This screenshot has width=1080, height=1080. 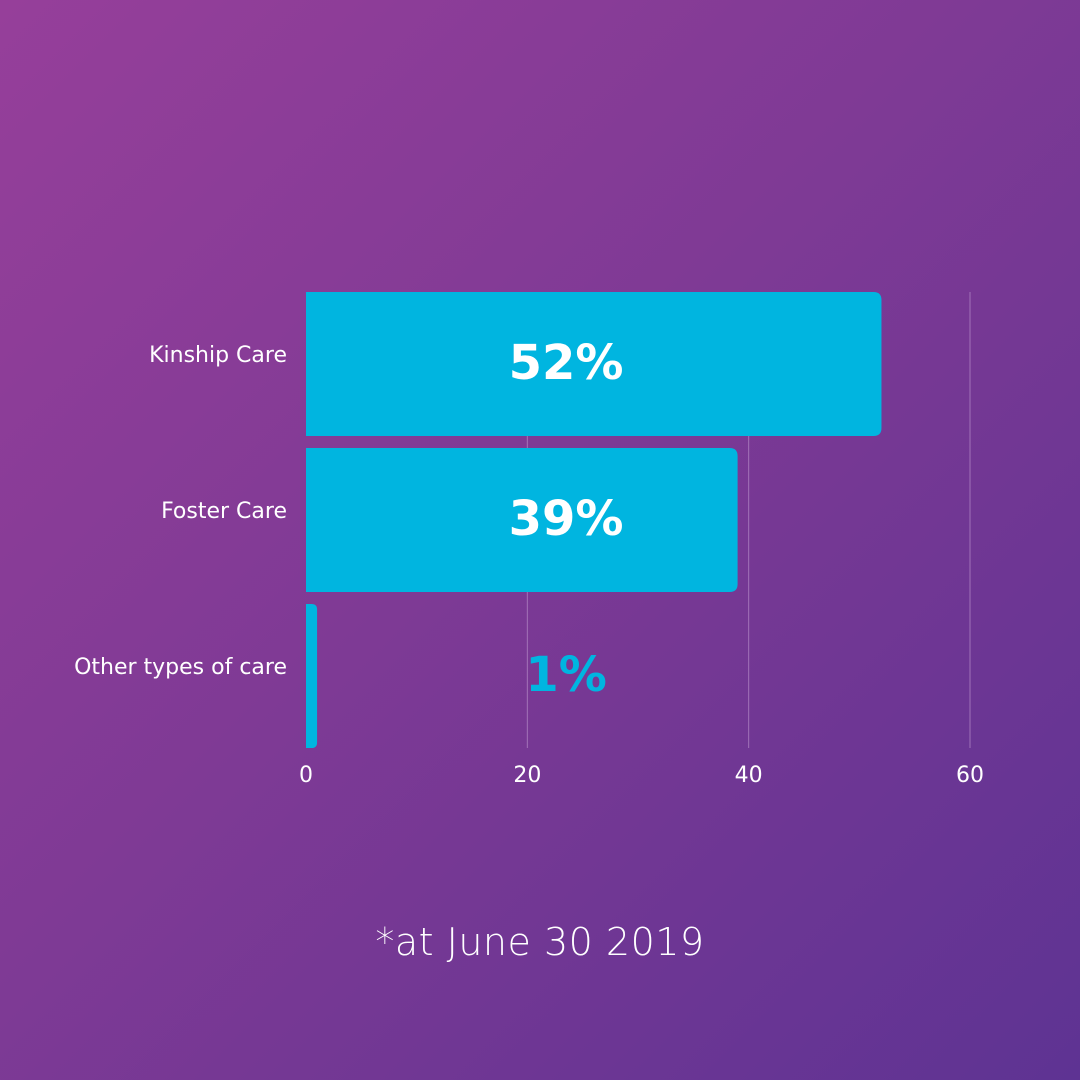 What do you see at coordinates (540, 942) in the screenshot?
I see `footnote: *at June 30 2019` at bounding box center [540, 942].